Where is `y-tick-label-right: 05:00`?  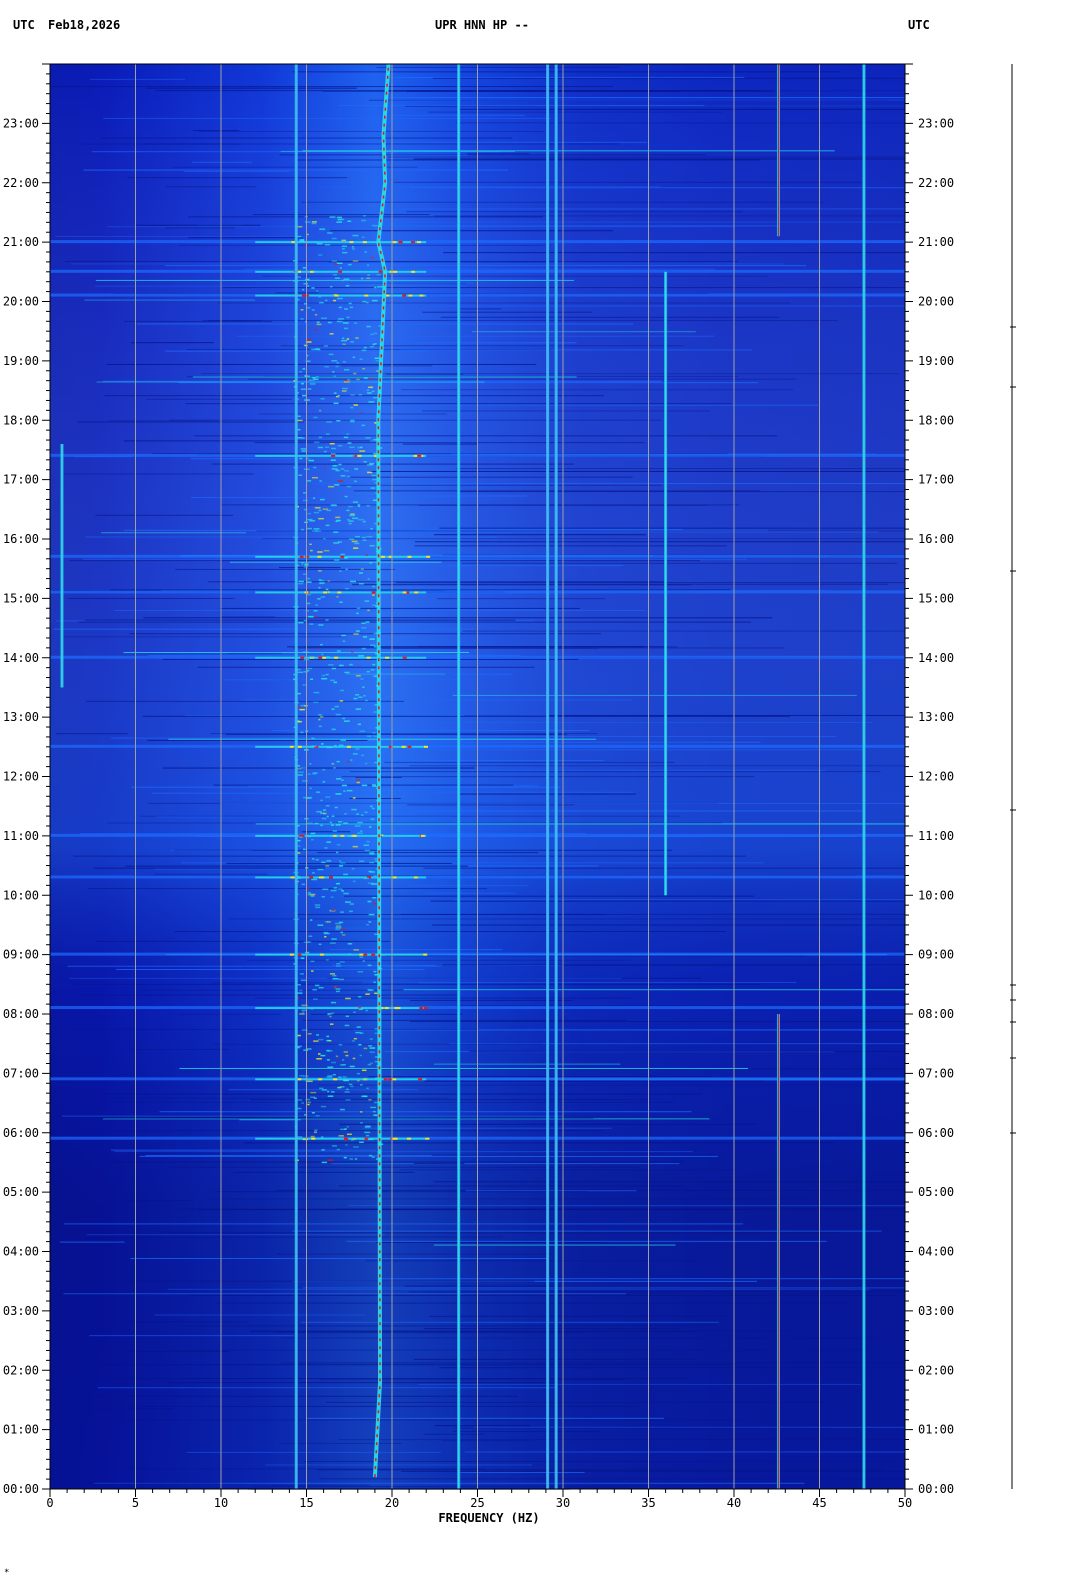 y-tick-label-right: 05:00 is located at coordinates (936, 1192).